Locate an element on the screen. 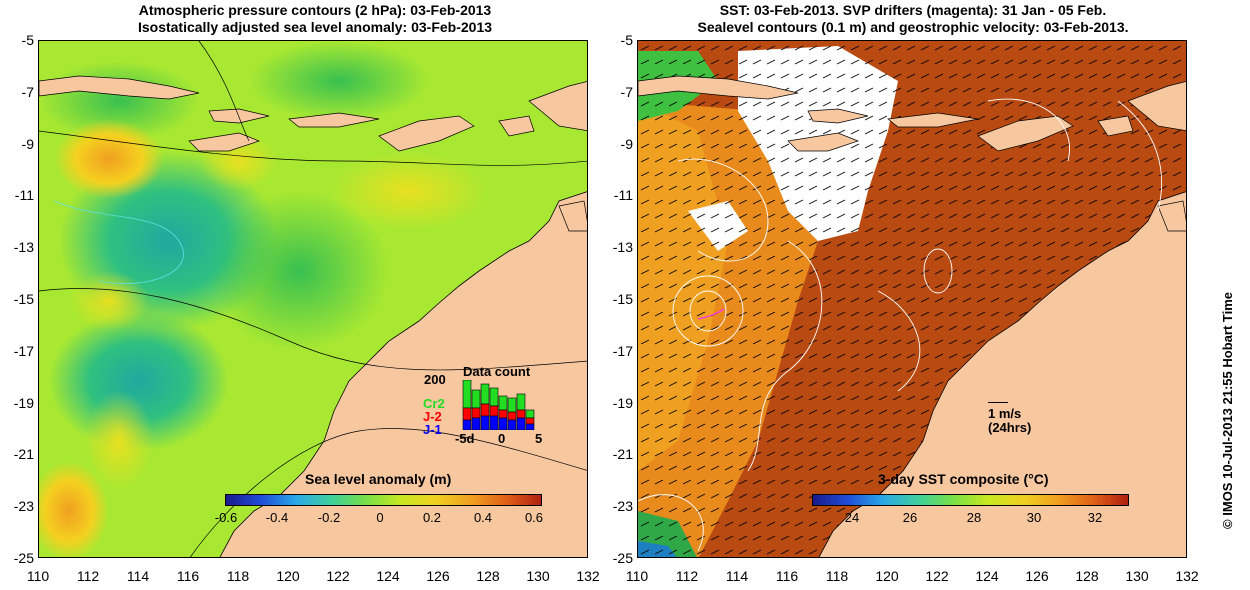 The height and width of the screenshot is (590, 1250). sst-colorbar-label: 32 is located at coordinates (1095, 517).